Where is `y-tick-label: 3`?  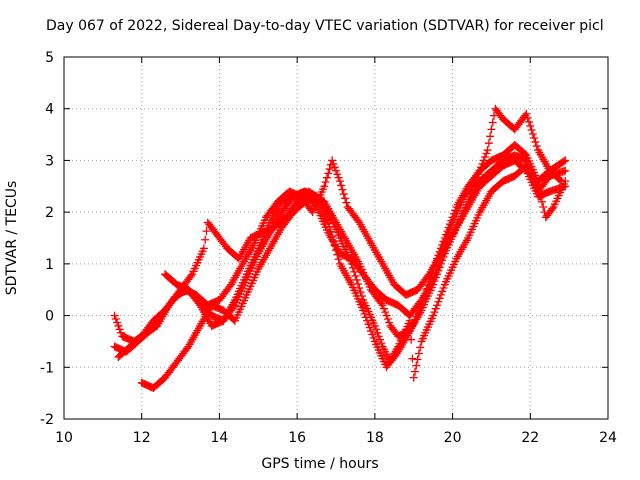
y-tick-label: 3 is located at coordinates (49, 161).